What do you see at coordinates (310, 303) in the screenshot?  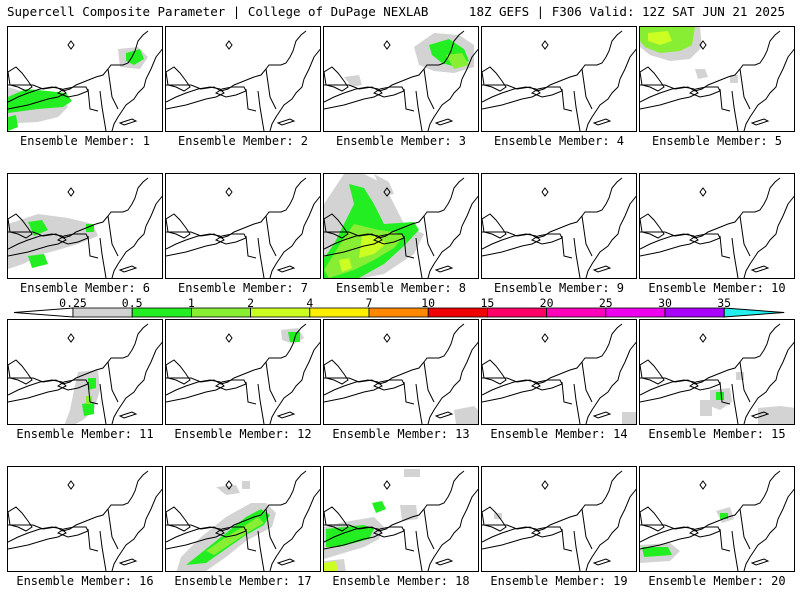 I see `colorbar-level-label: 4` at bounding box center [310, 303].